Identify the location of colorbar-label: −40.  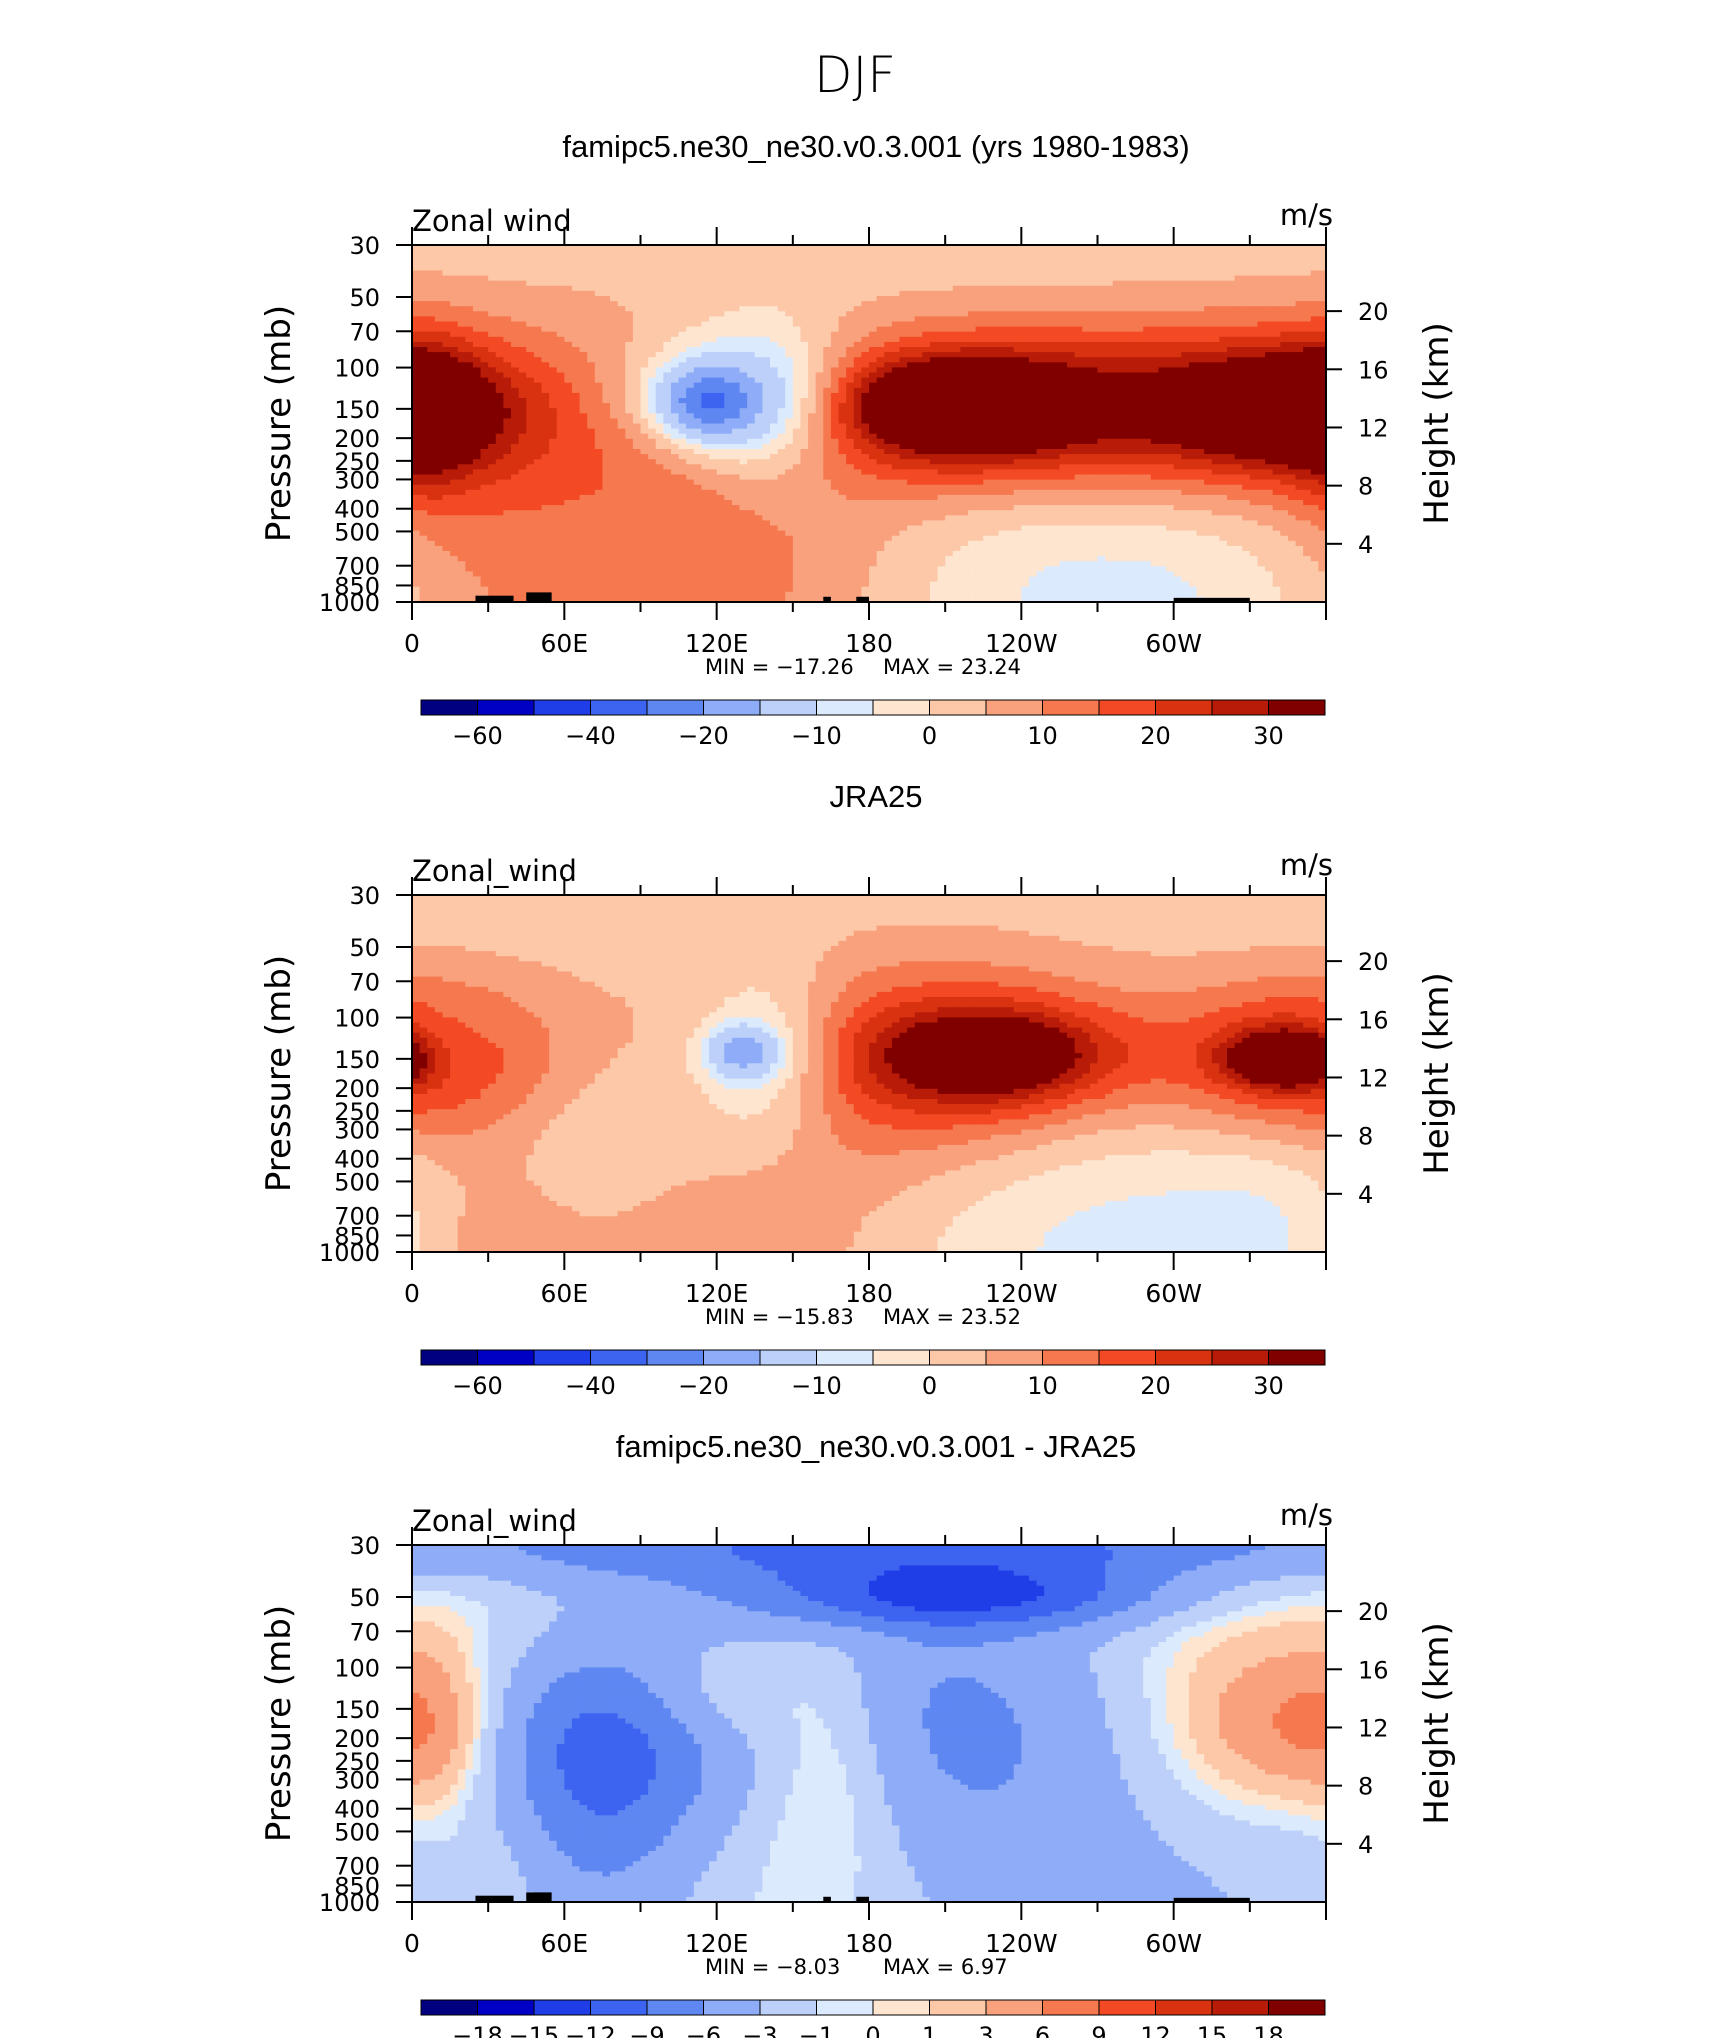
(590, 736).